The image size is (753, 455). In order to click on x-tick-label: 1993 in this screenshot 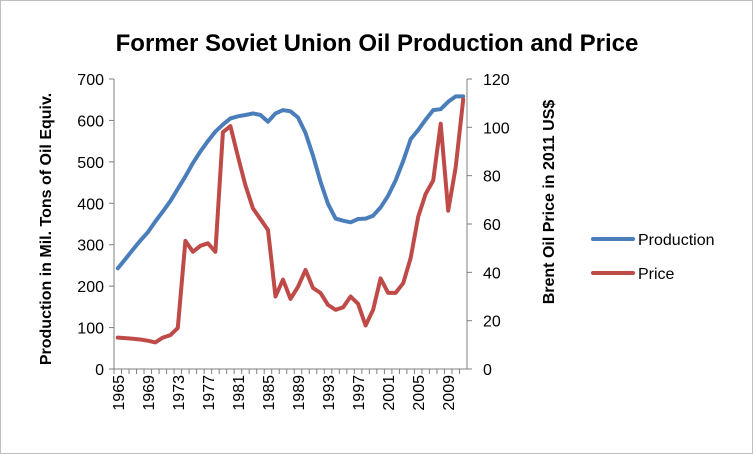, I will do `click(329, 393)`.